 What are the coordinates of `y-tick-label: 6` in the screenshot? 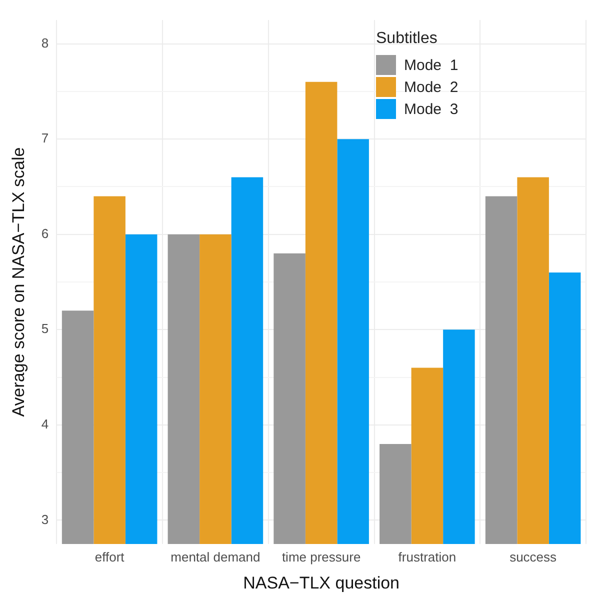 It's located at (45, 233).